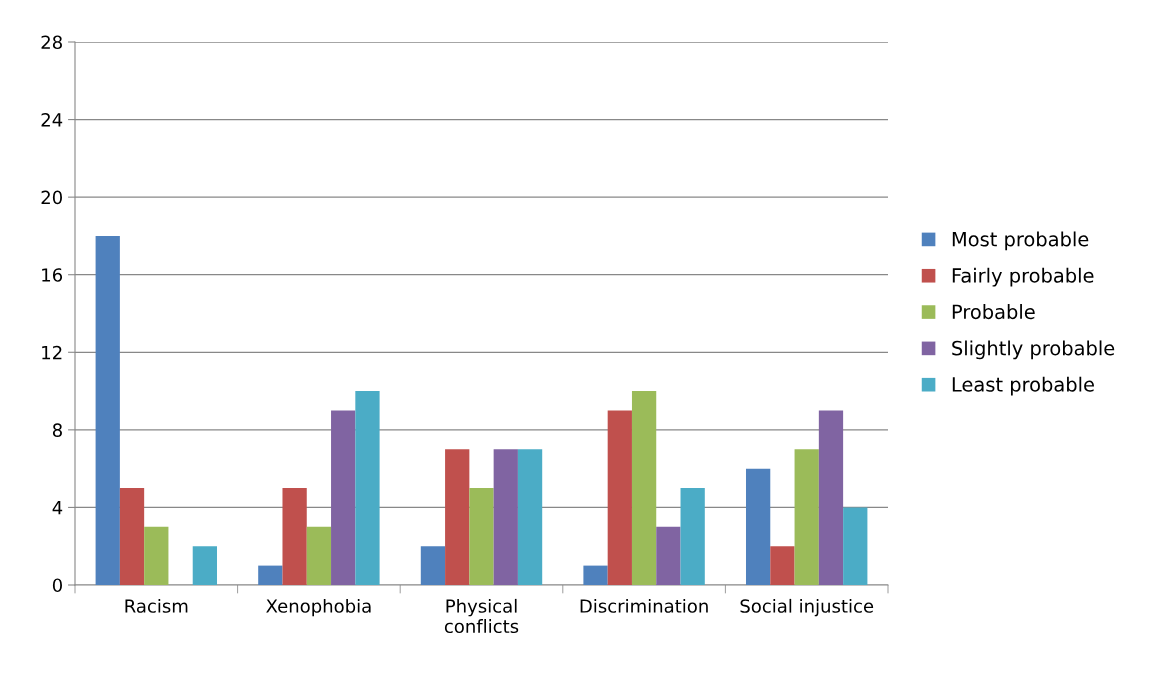 This screenshot has width=1154, height=677. Describe the element at coordinates (57, 430) in the screenshot. I see `y-tick-label: 8` at that location.